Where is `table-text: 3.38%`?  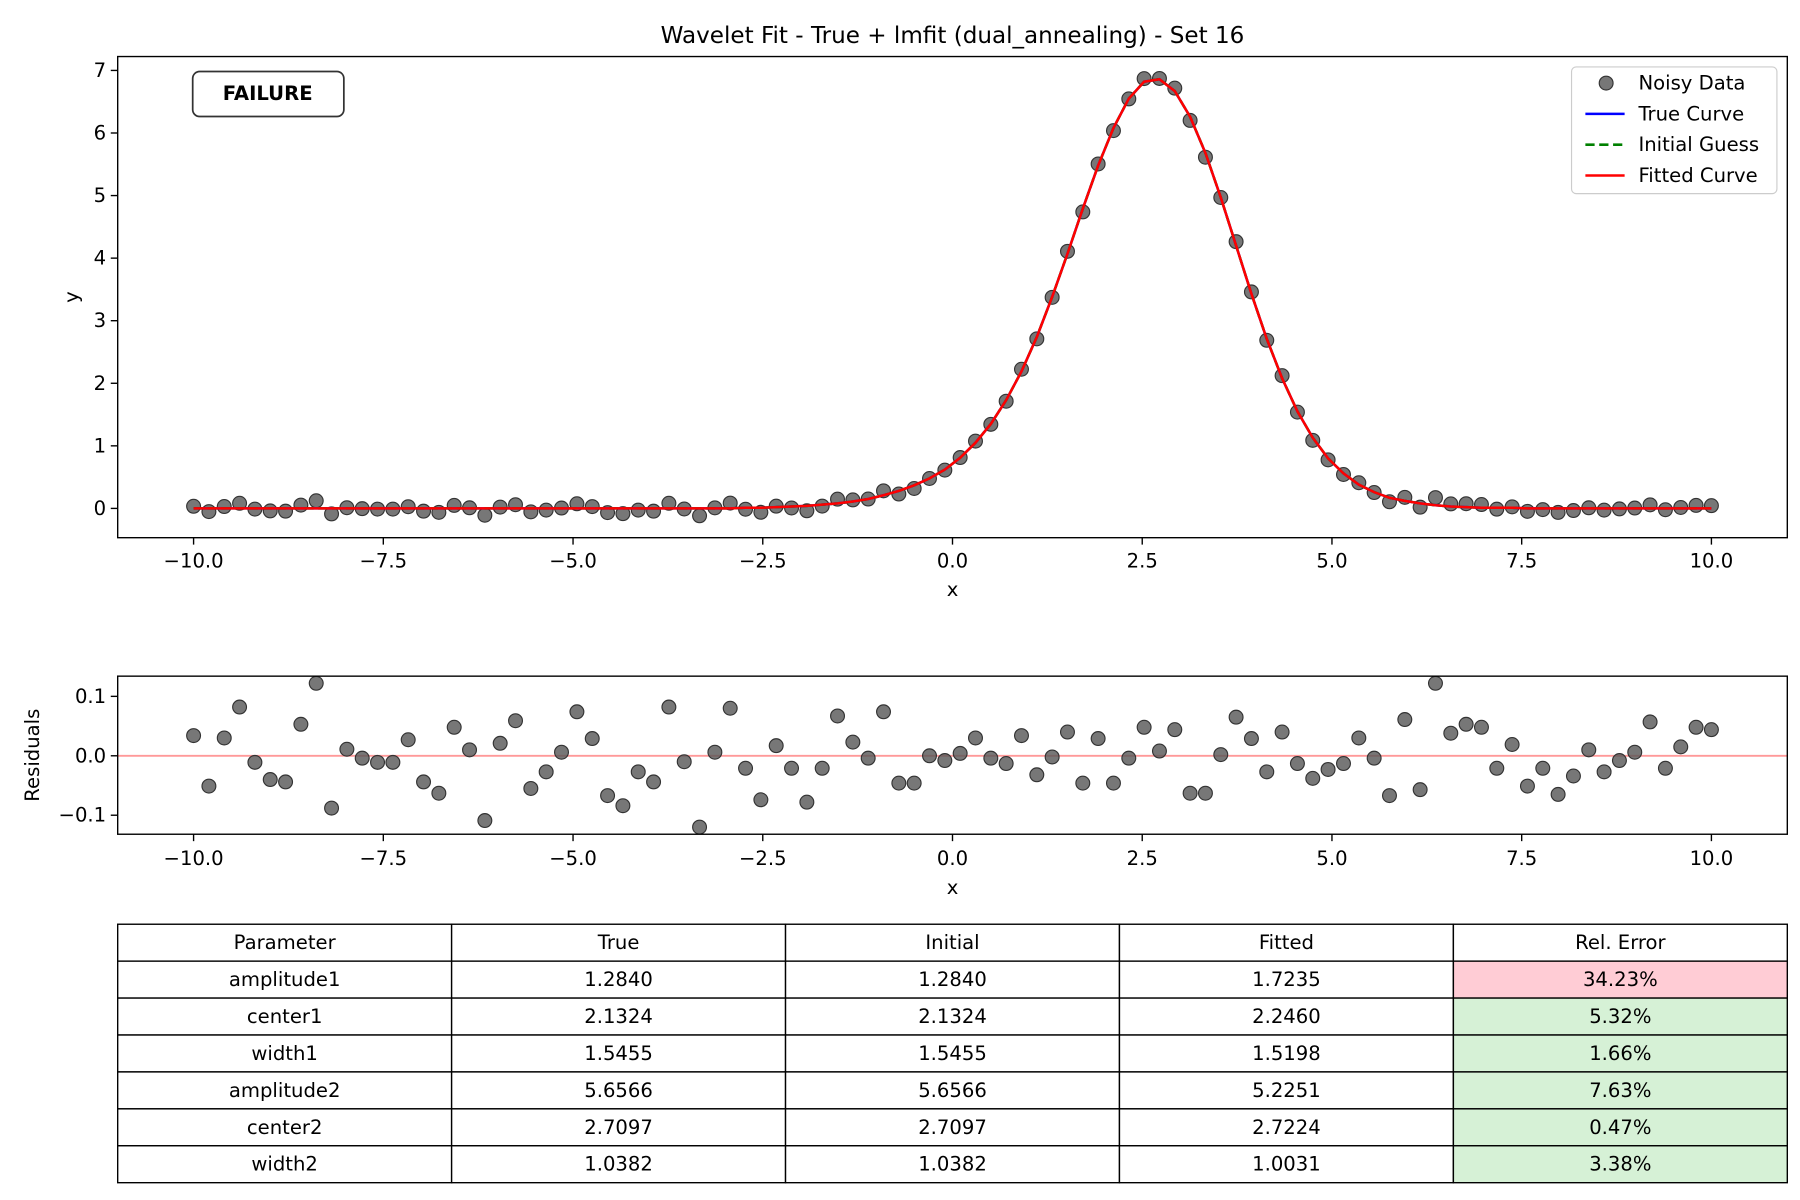 table-text: 3.38% is located at coordinates (1620, 1164).